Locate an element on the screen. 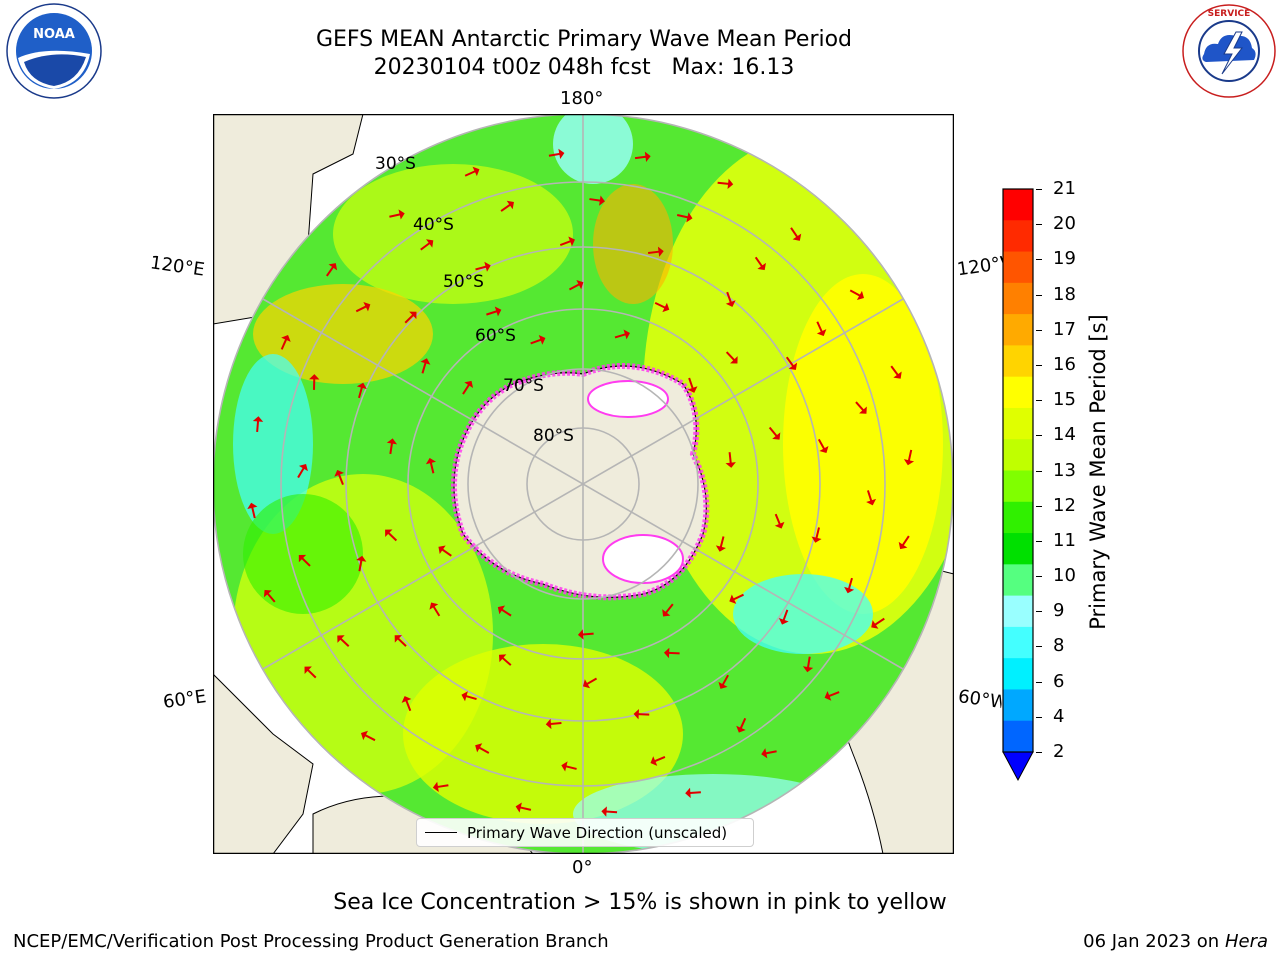 The height and width of the screenshot is (960, 1280). colorbar-extend-arrow is located at coordinates (1018, 766).